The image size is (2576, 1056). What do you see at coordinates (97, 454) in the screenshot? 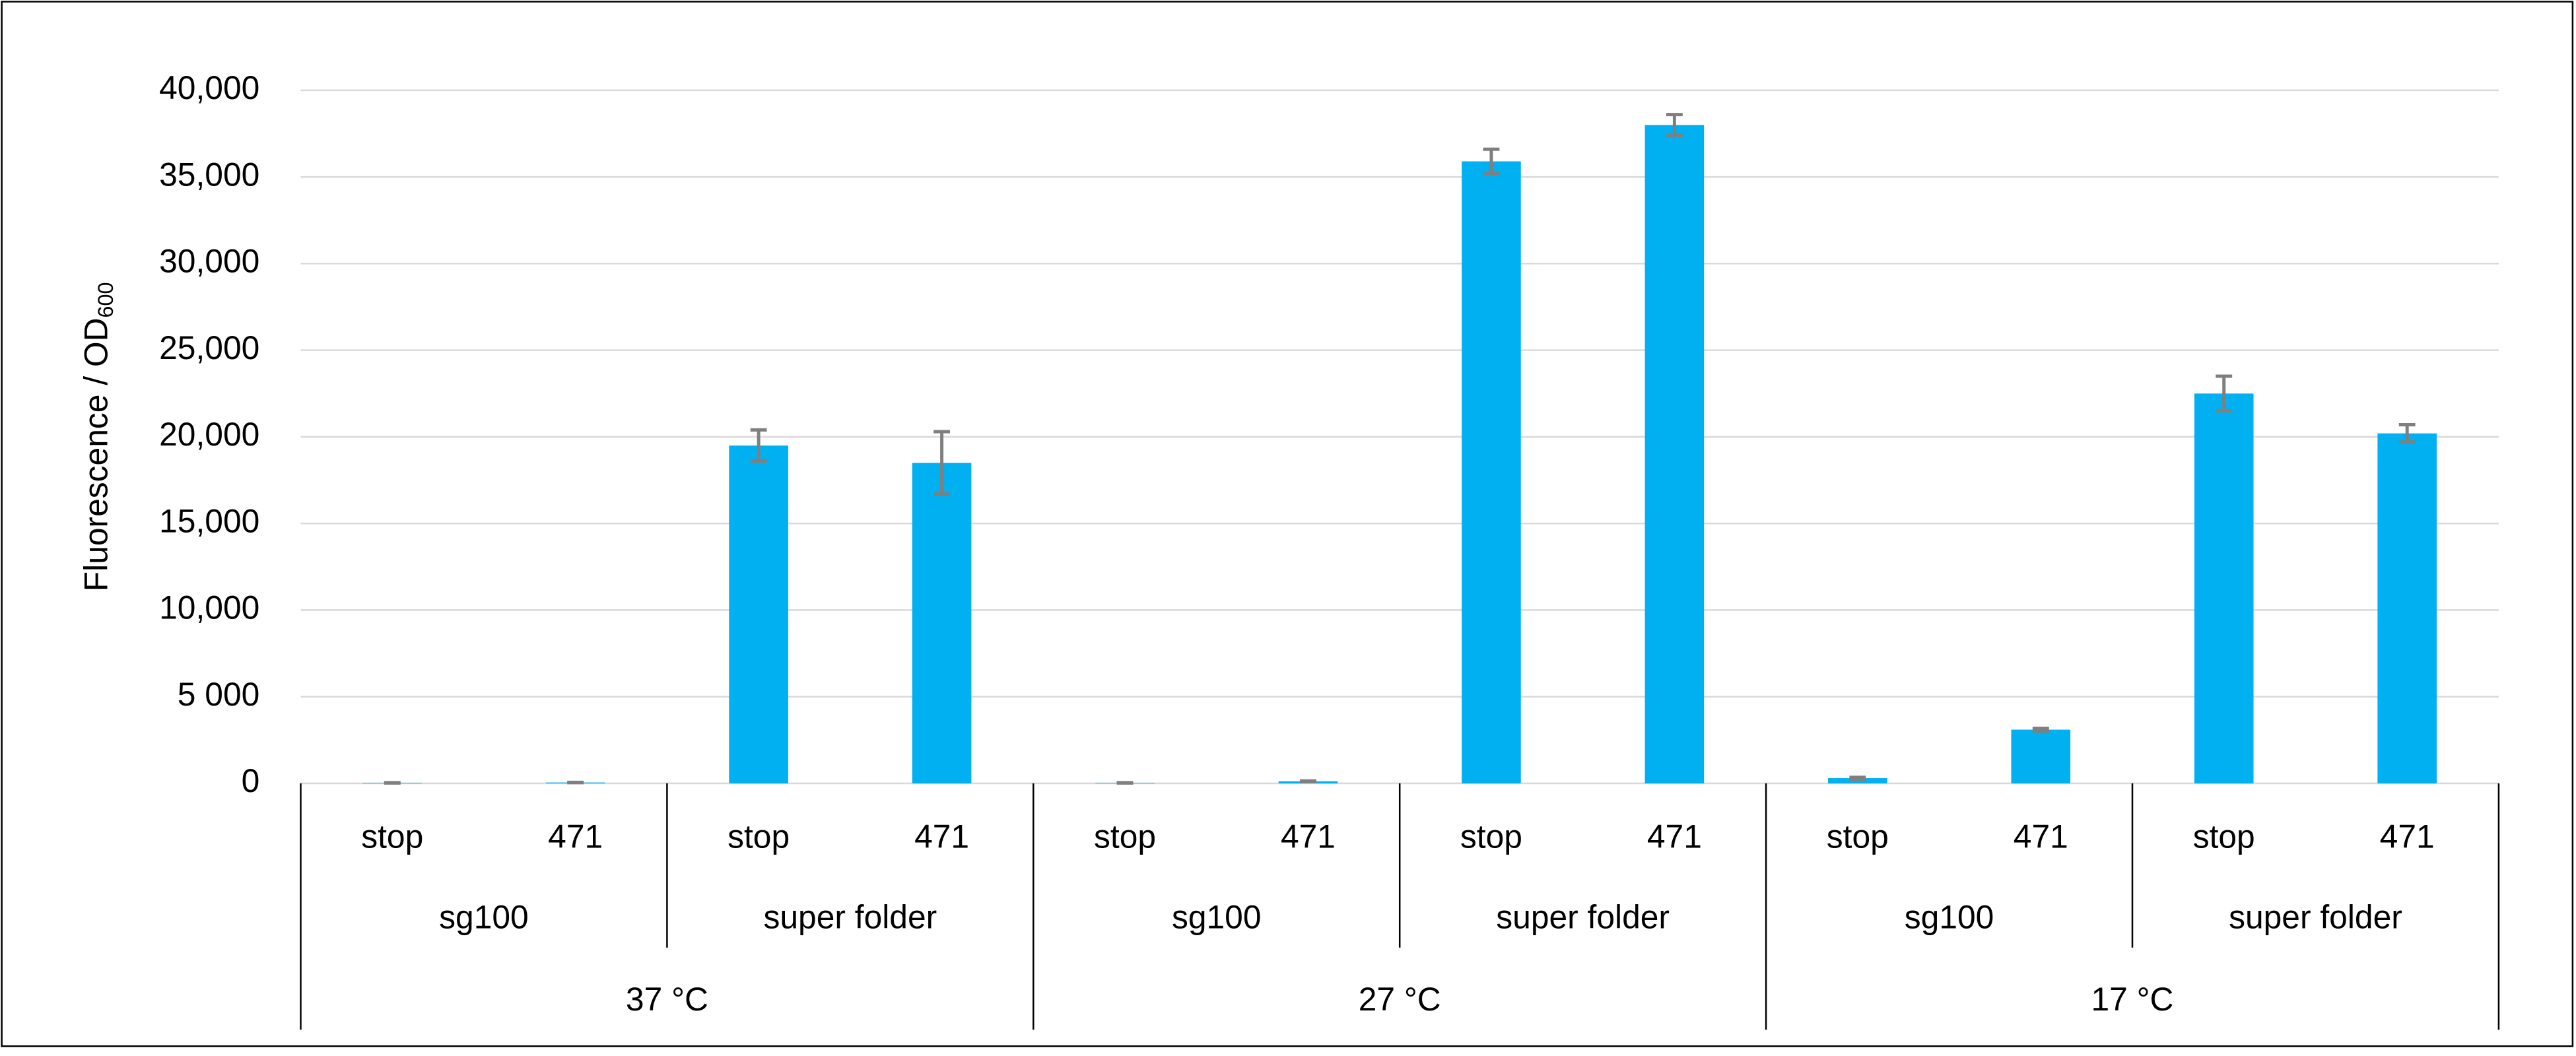
I see `y-axis-title-main: Fluorescence / OD` at bounding box center [97, 454].